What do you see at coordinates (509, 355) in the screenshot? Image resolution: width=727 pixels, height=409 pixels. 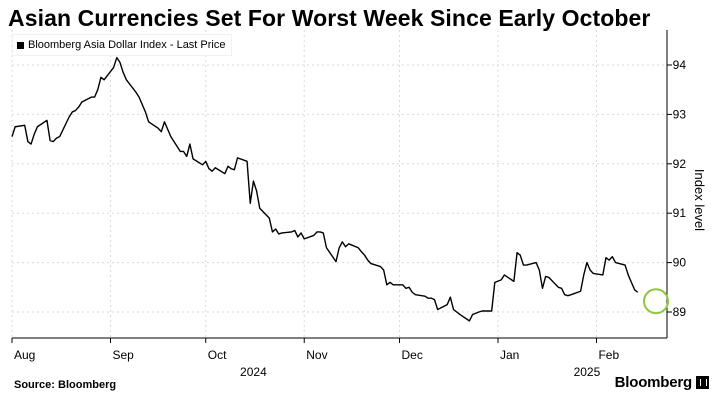 I see `x-tick-label: Jan` at bounding box center [509, 355].